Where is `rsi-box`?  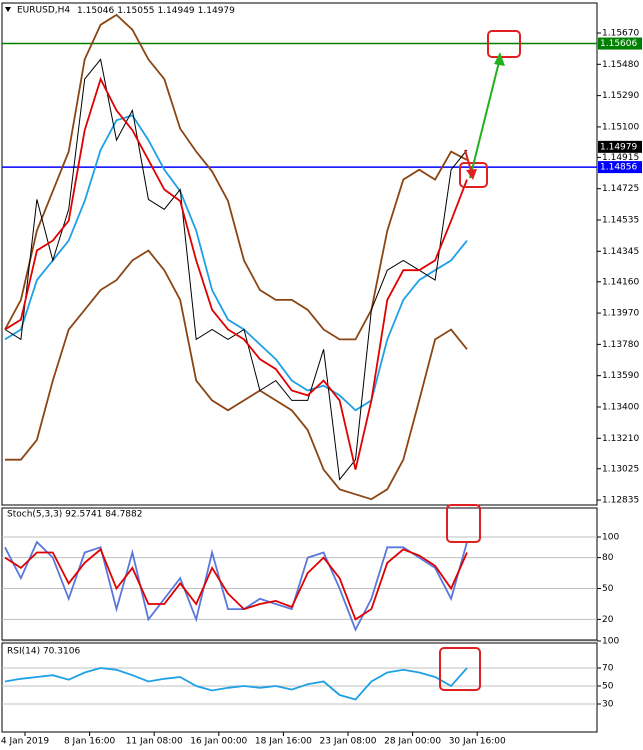 rsi-box is located at coordinates (460, 669).